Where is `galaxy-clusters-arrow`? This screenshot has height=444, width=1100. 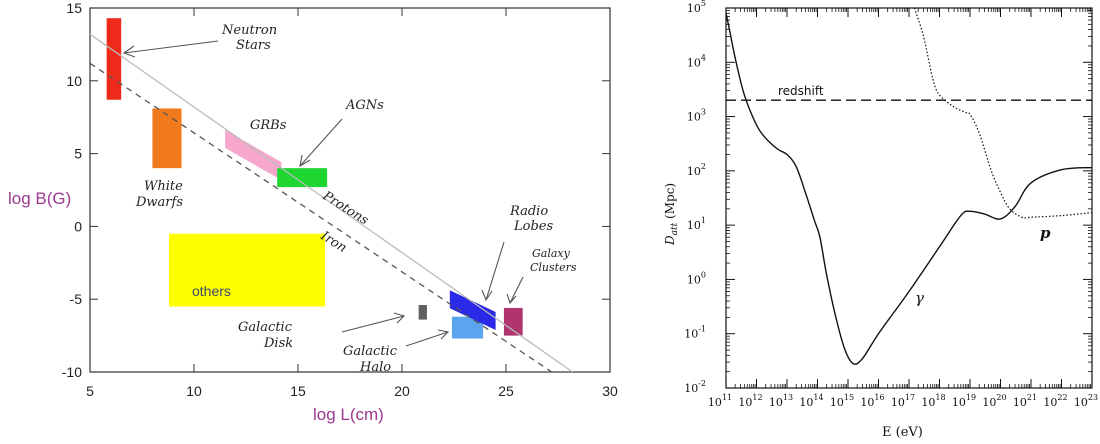 galaxy-clusters-arrow is located at coordinates (516, 290).